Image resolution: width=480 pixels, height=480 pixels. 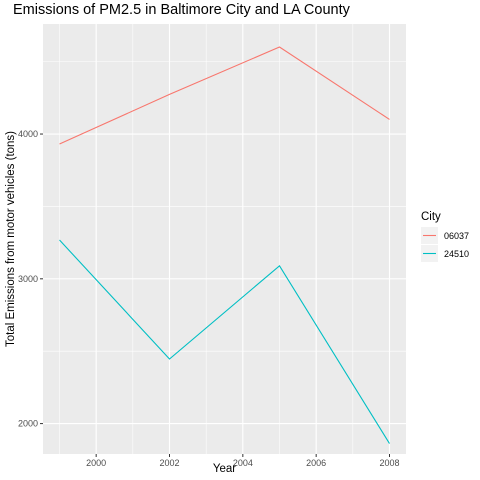 What do you see at coordinates (169, 463) in the screenshot?
I see `x-tick-label: 2002` at bounding box center [169, 463].